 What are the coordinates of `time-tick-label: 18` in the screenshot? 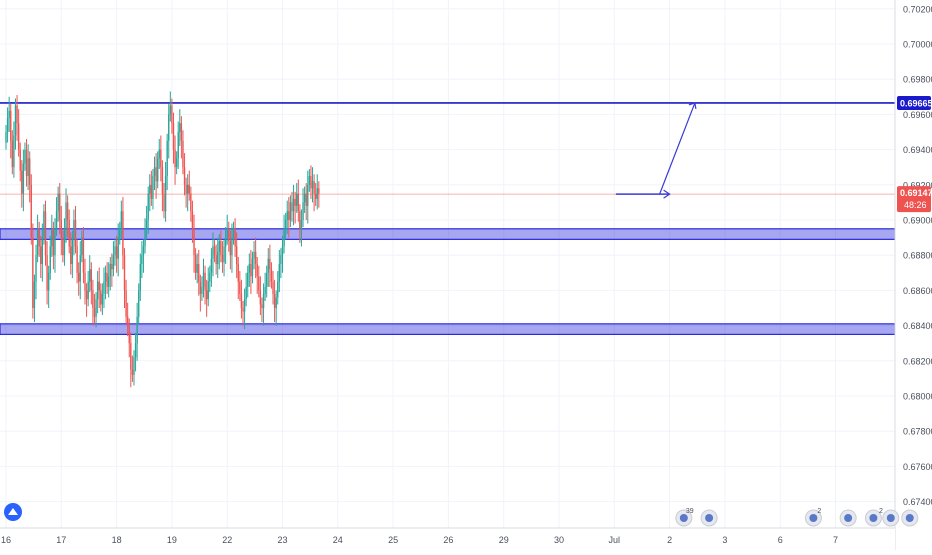 It's located at (117, 540).